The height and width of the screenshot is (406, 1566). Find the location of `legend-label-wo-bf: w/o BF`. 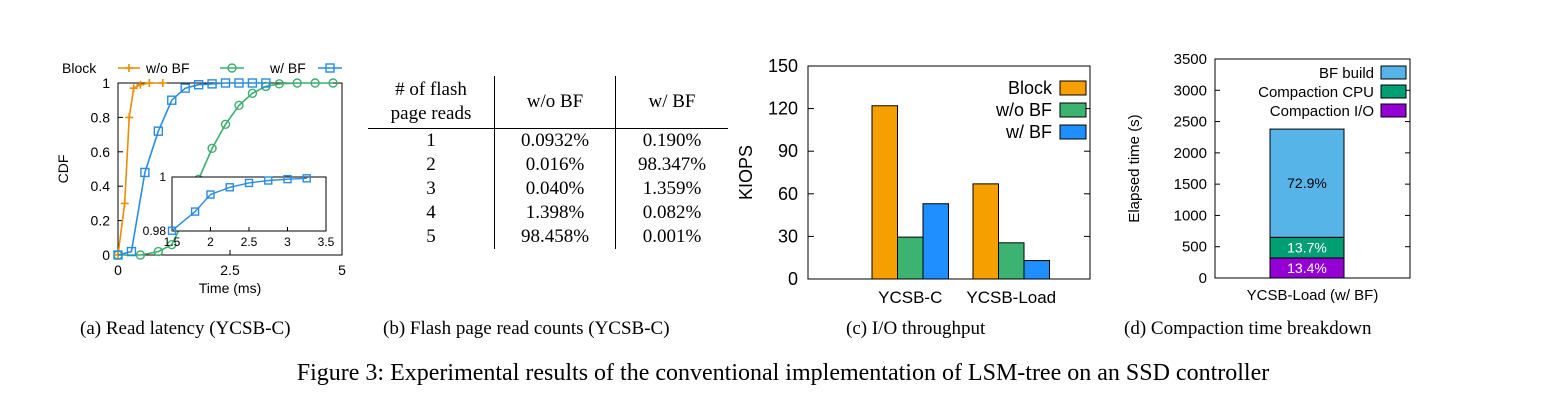

legend-label-wo-bf: w/o BF is located at coordinates (167, 68).